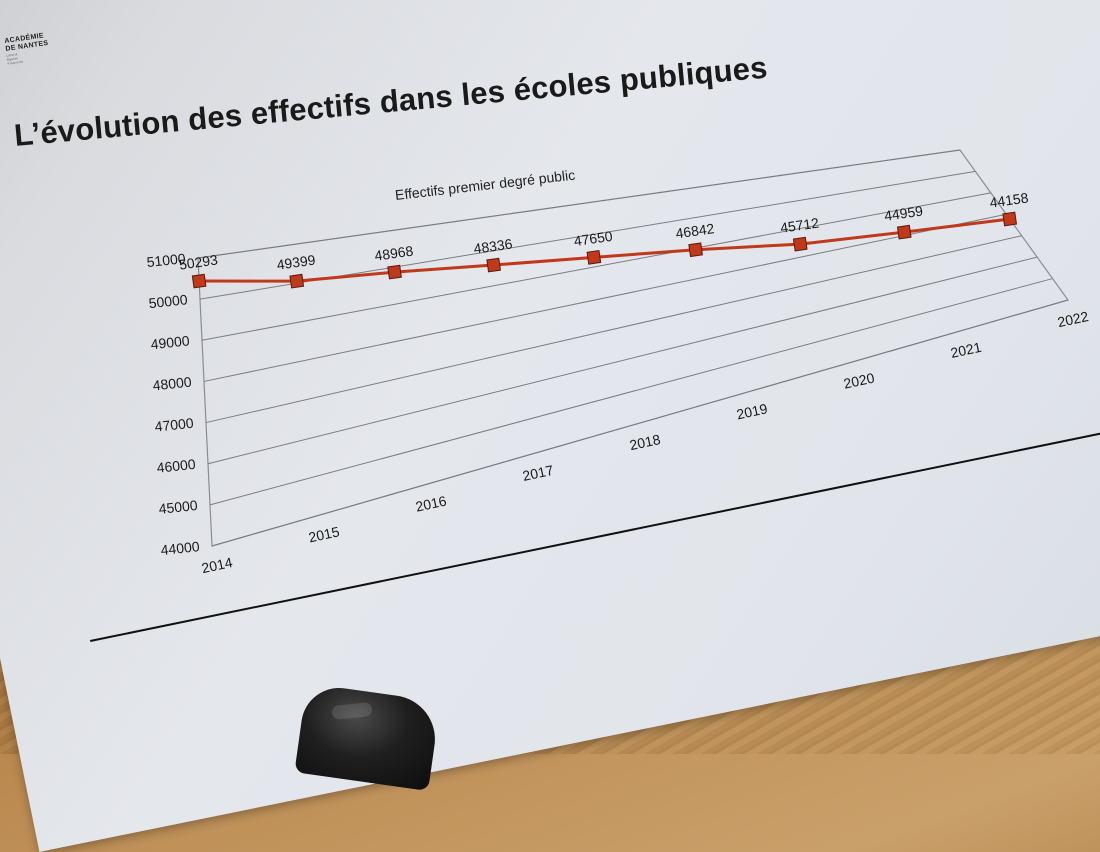  I want to click on x-tick-label: 2014, so click(217, 565).